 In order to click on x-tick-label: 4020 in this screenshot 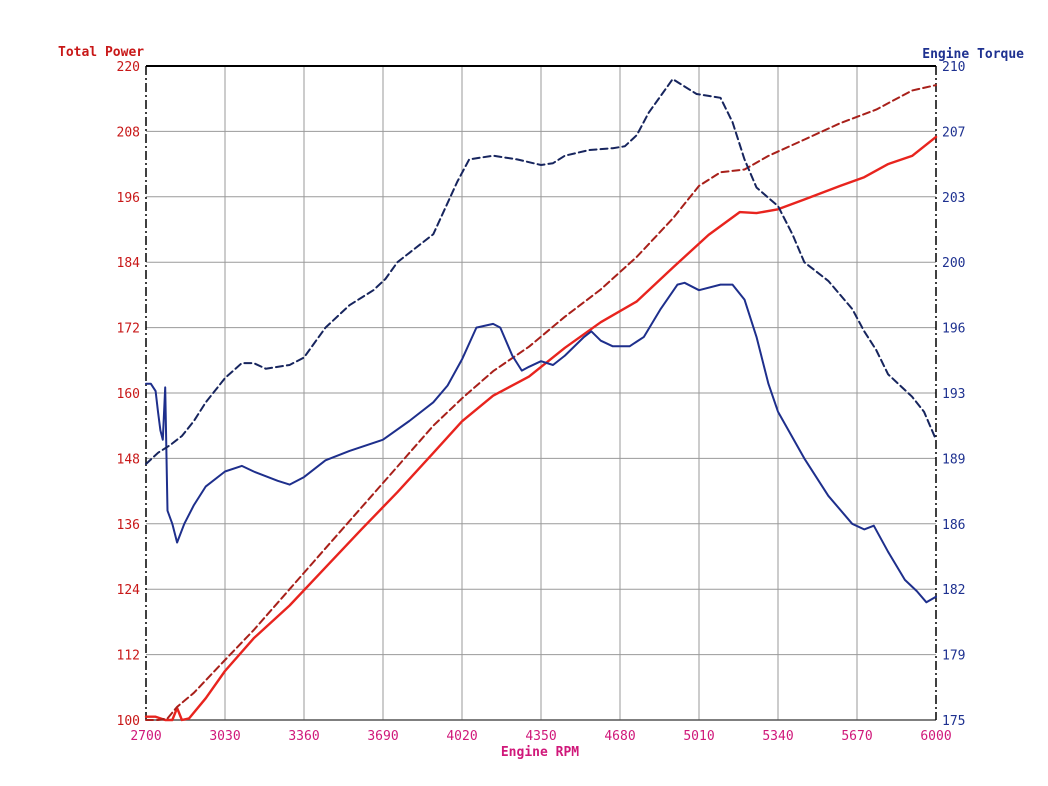, I will do `click(461, 736)`.